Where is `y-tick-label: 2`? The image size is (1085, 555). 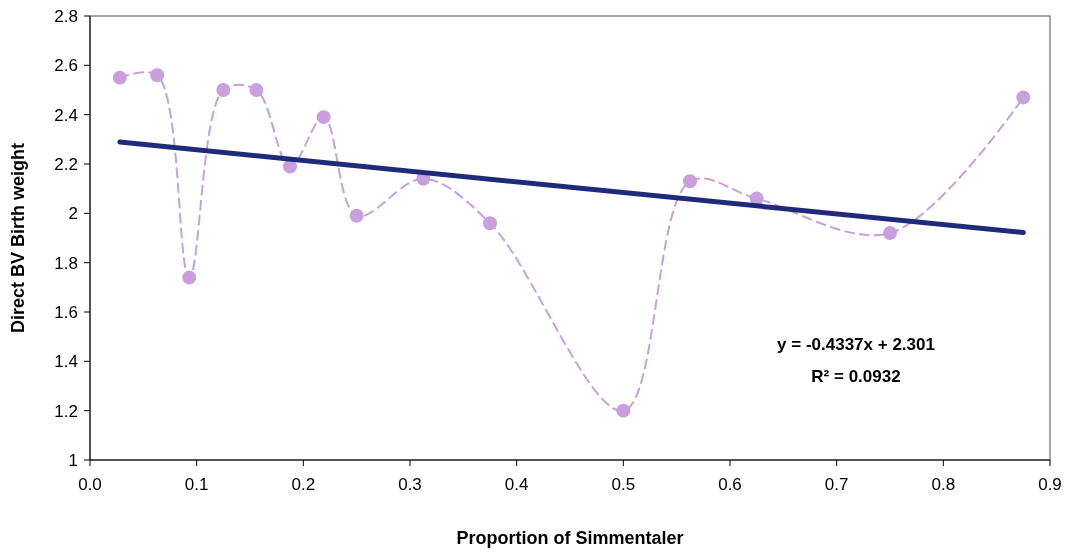 y-tick-label: 2 is located at coordinates (73, 214).